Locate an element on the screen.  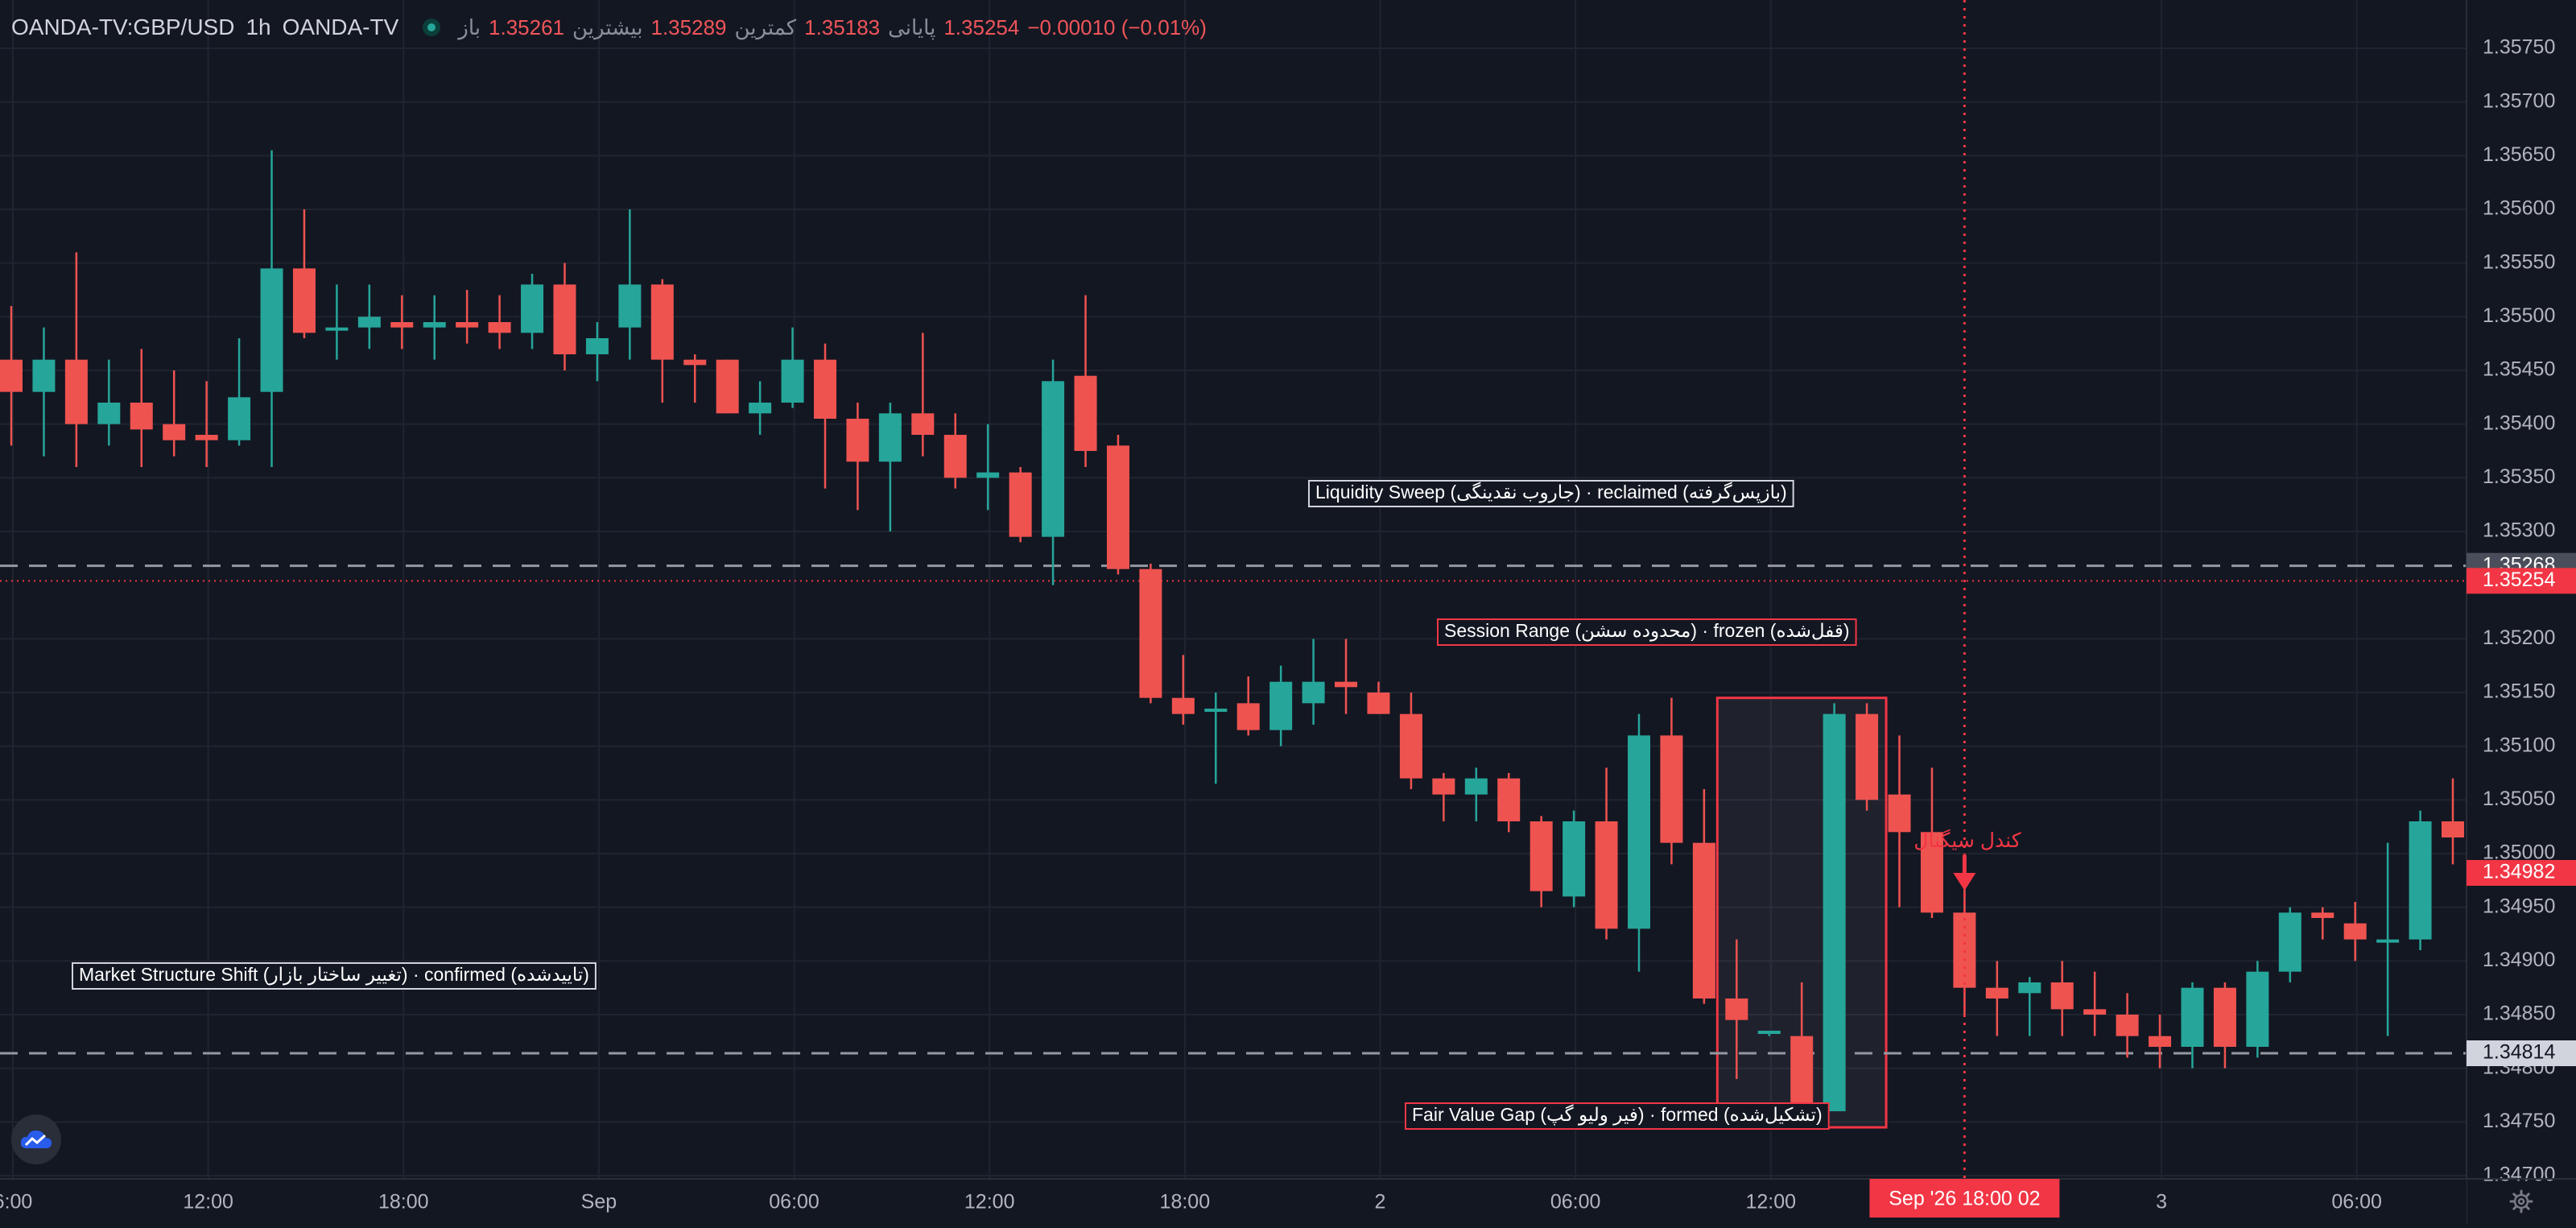
close-value: 1.35254 is located at coordinates (981, 27).